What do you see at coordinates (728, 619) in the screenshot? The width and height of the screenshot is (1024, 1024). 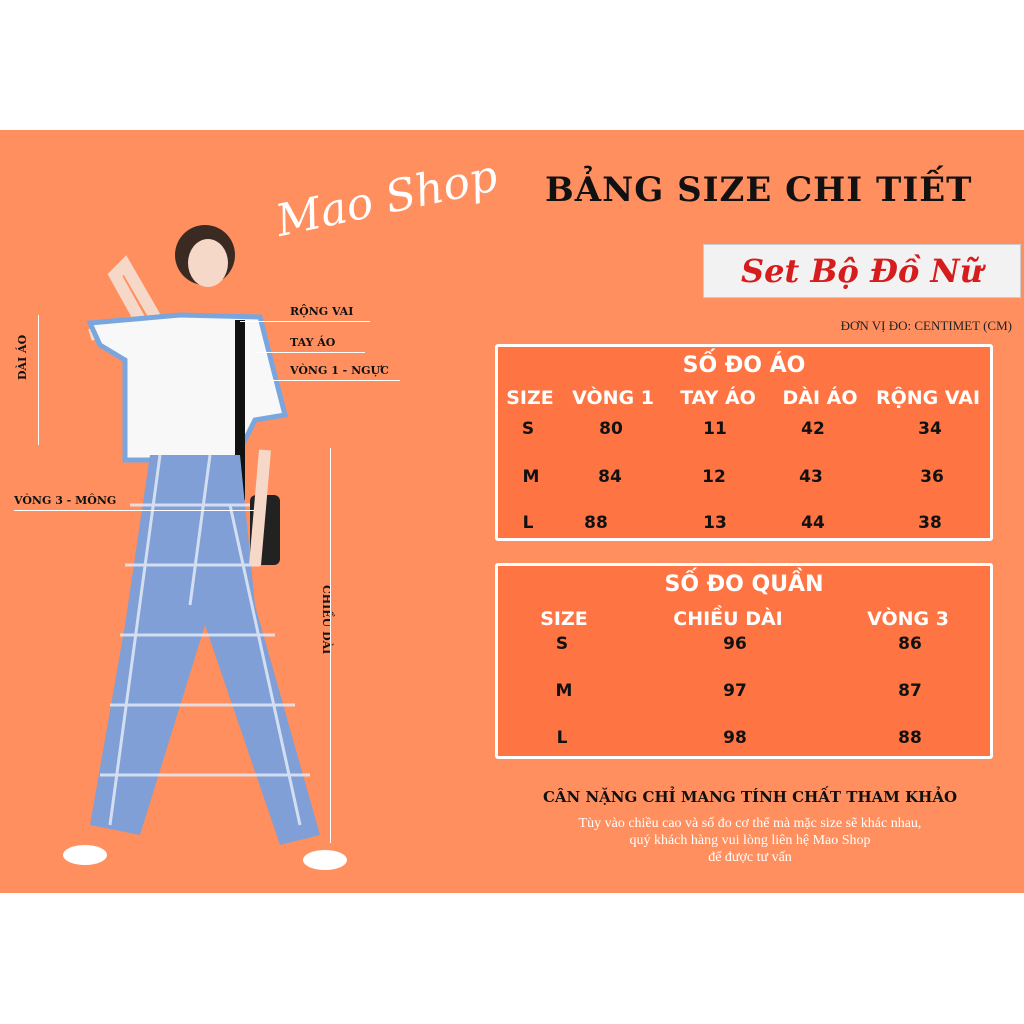 I see `column-header: CHIỀU DÀI` at bounding box center [728, 619].